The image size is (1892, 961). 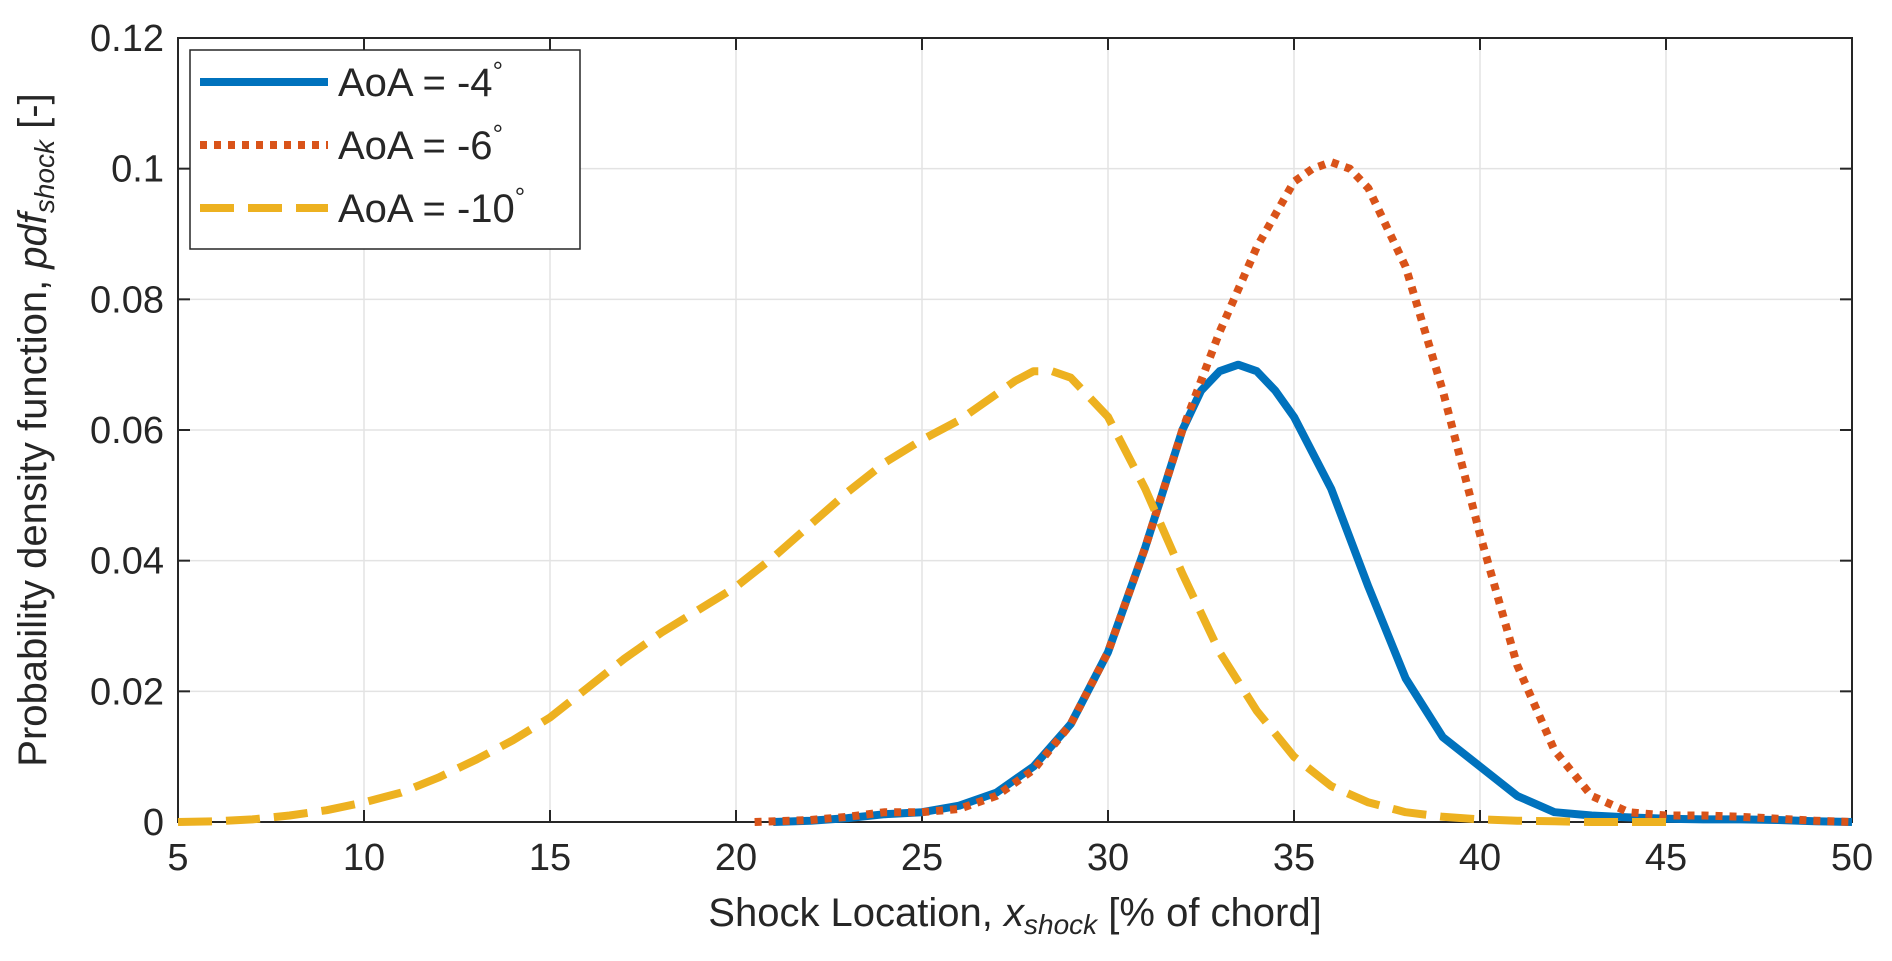 What do you see at coordinates (1294, 858) in the screenshot?
I see `x-tick-label: 35` at bounding box center [1294, 858].